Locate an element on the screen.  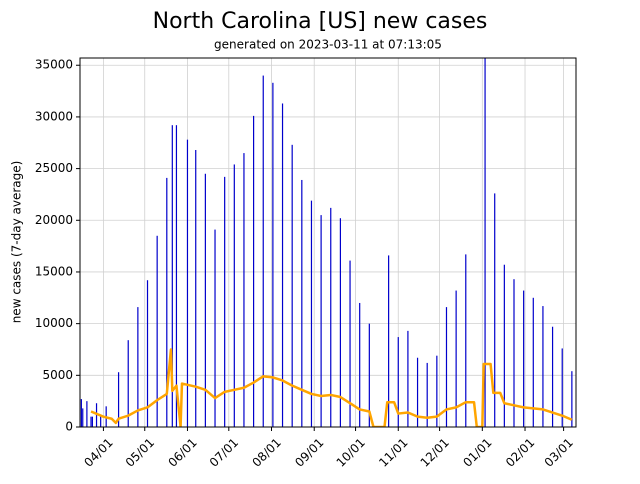
y-tick-label: 20000 is located at coordinates (54, 220).